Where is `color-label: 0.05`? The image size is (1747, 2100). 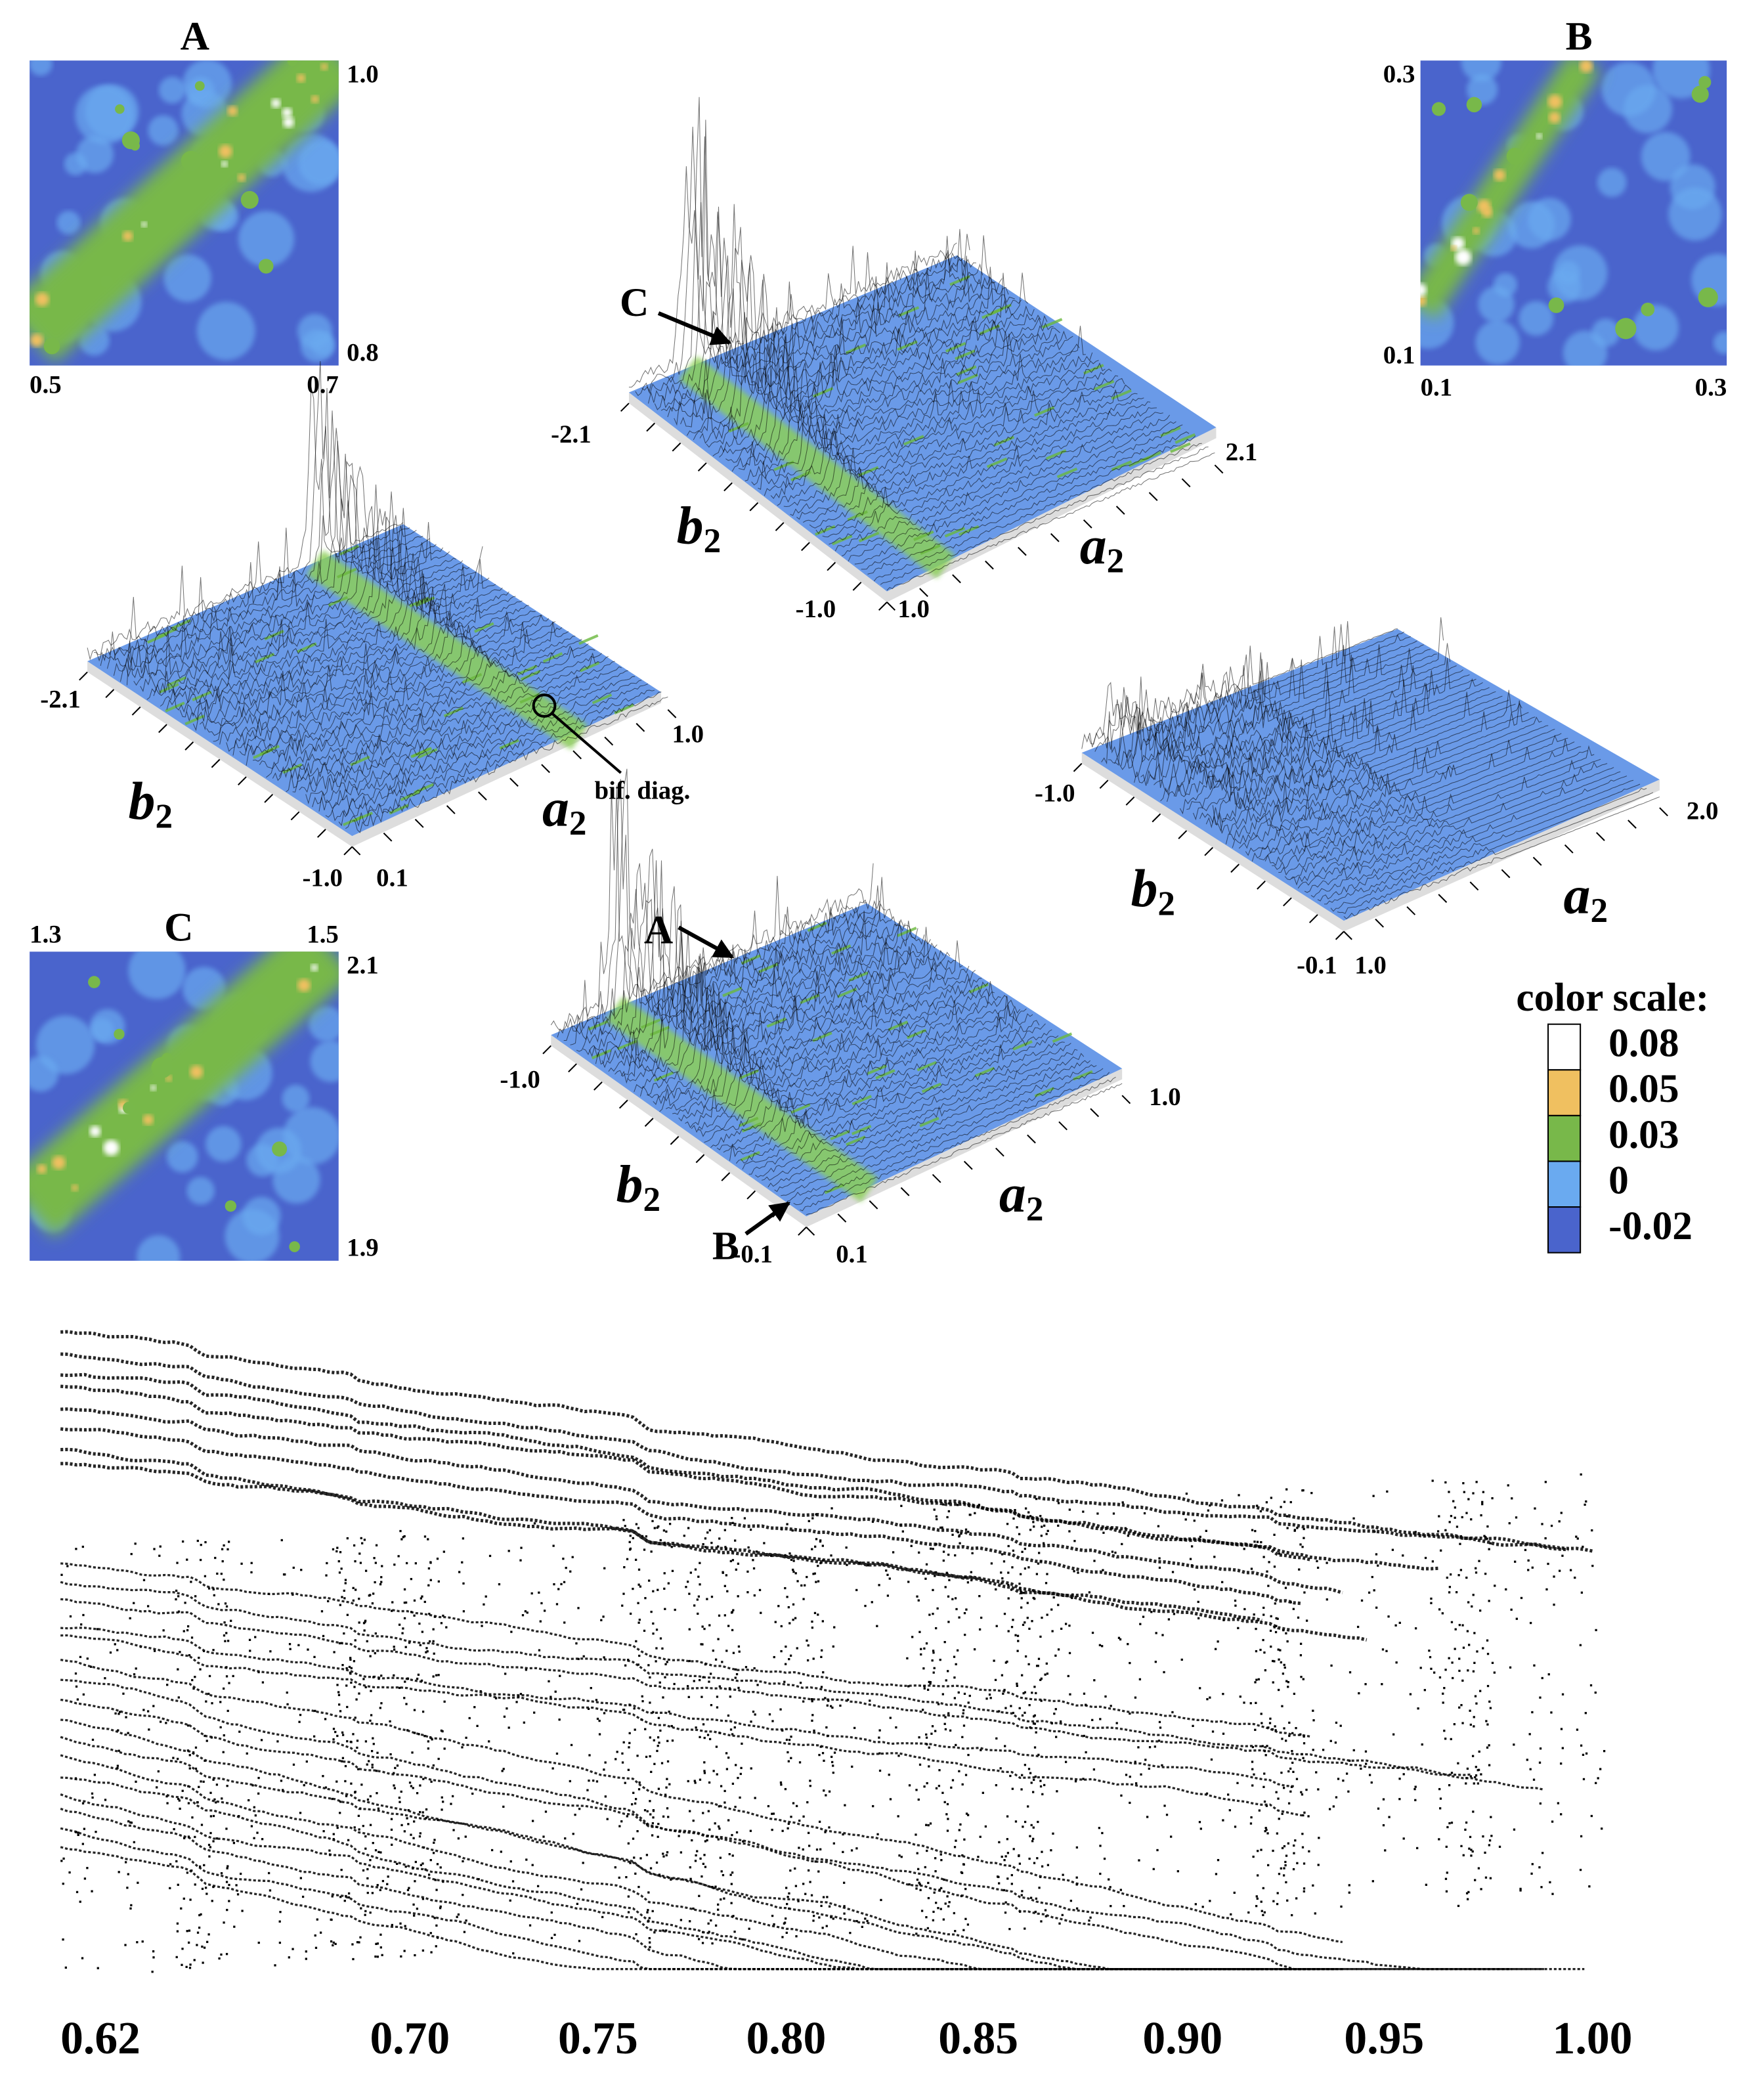
color-label: 0.05 is located at coordinates (1643, 1088).